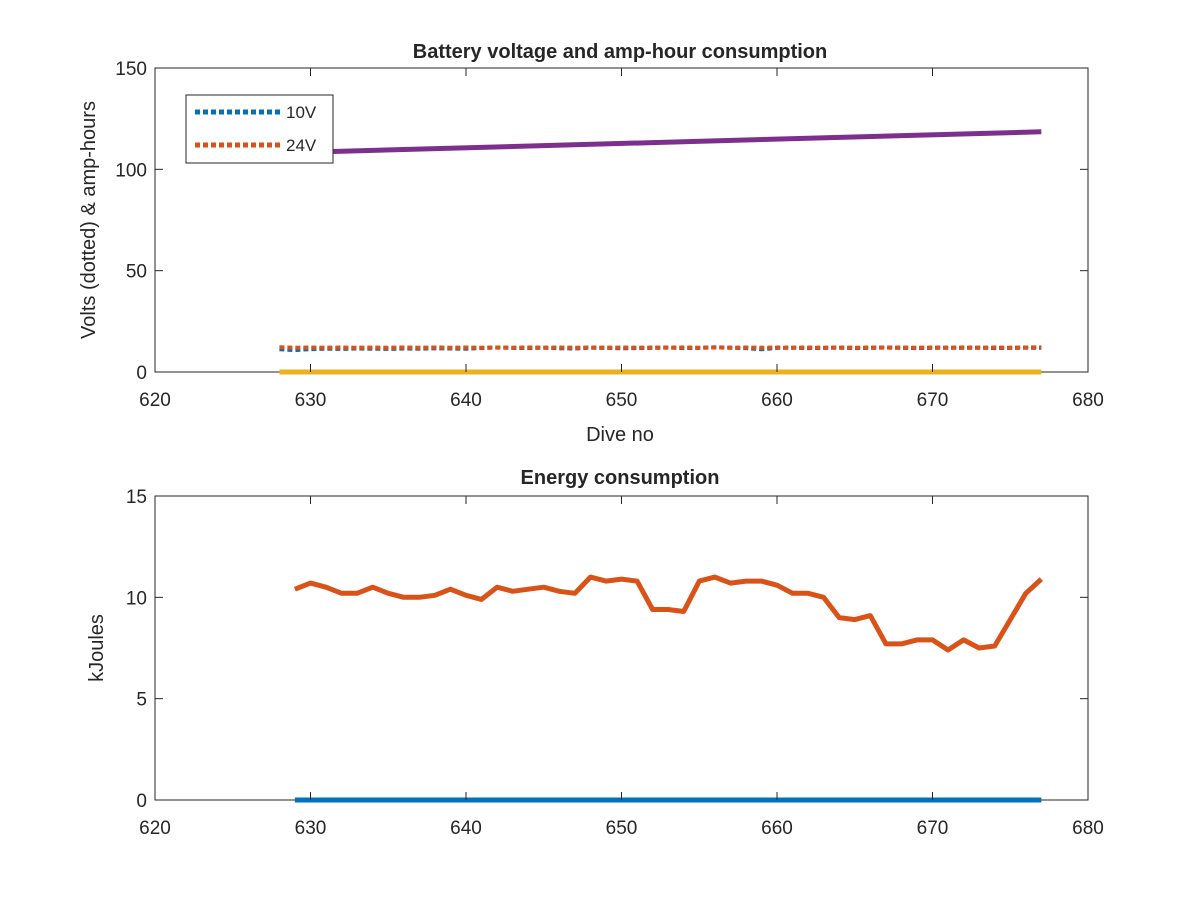 The height and width of the screenshot is (900, 1200). Describe the element at coordinates (301, 145) in the screenshot. I see `legend-24v-label: 24V` at that location.